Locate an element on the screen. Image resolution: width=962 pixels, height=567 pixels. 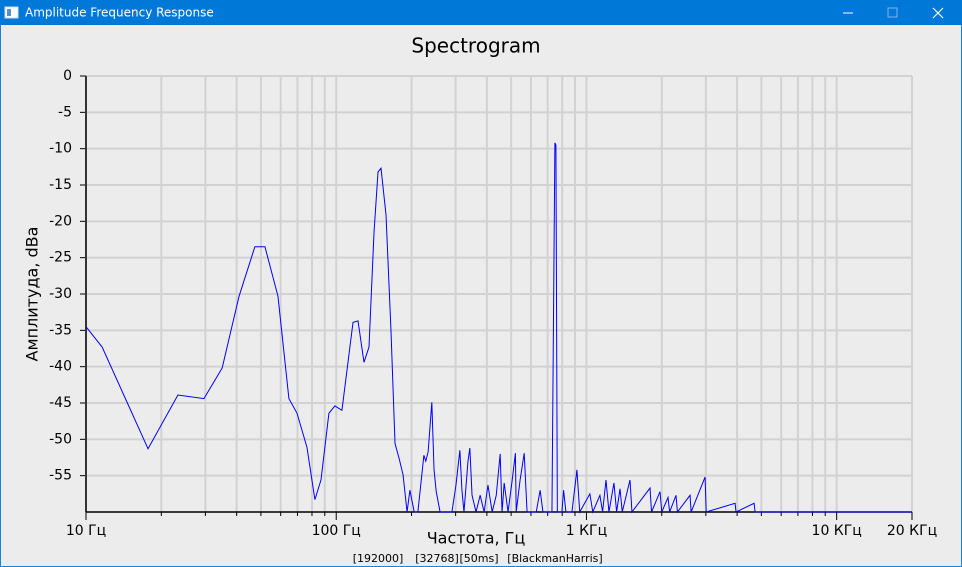
app-icon-part is located at coordinates (9, 12).